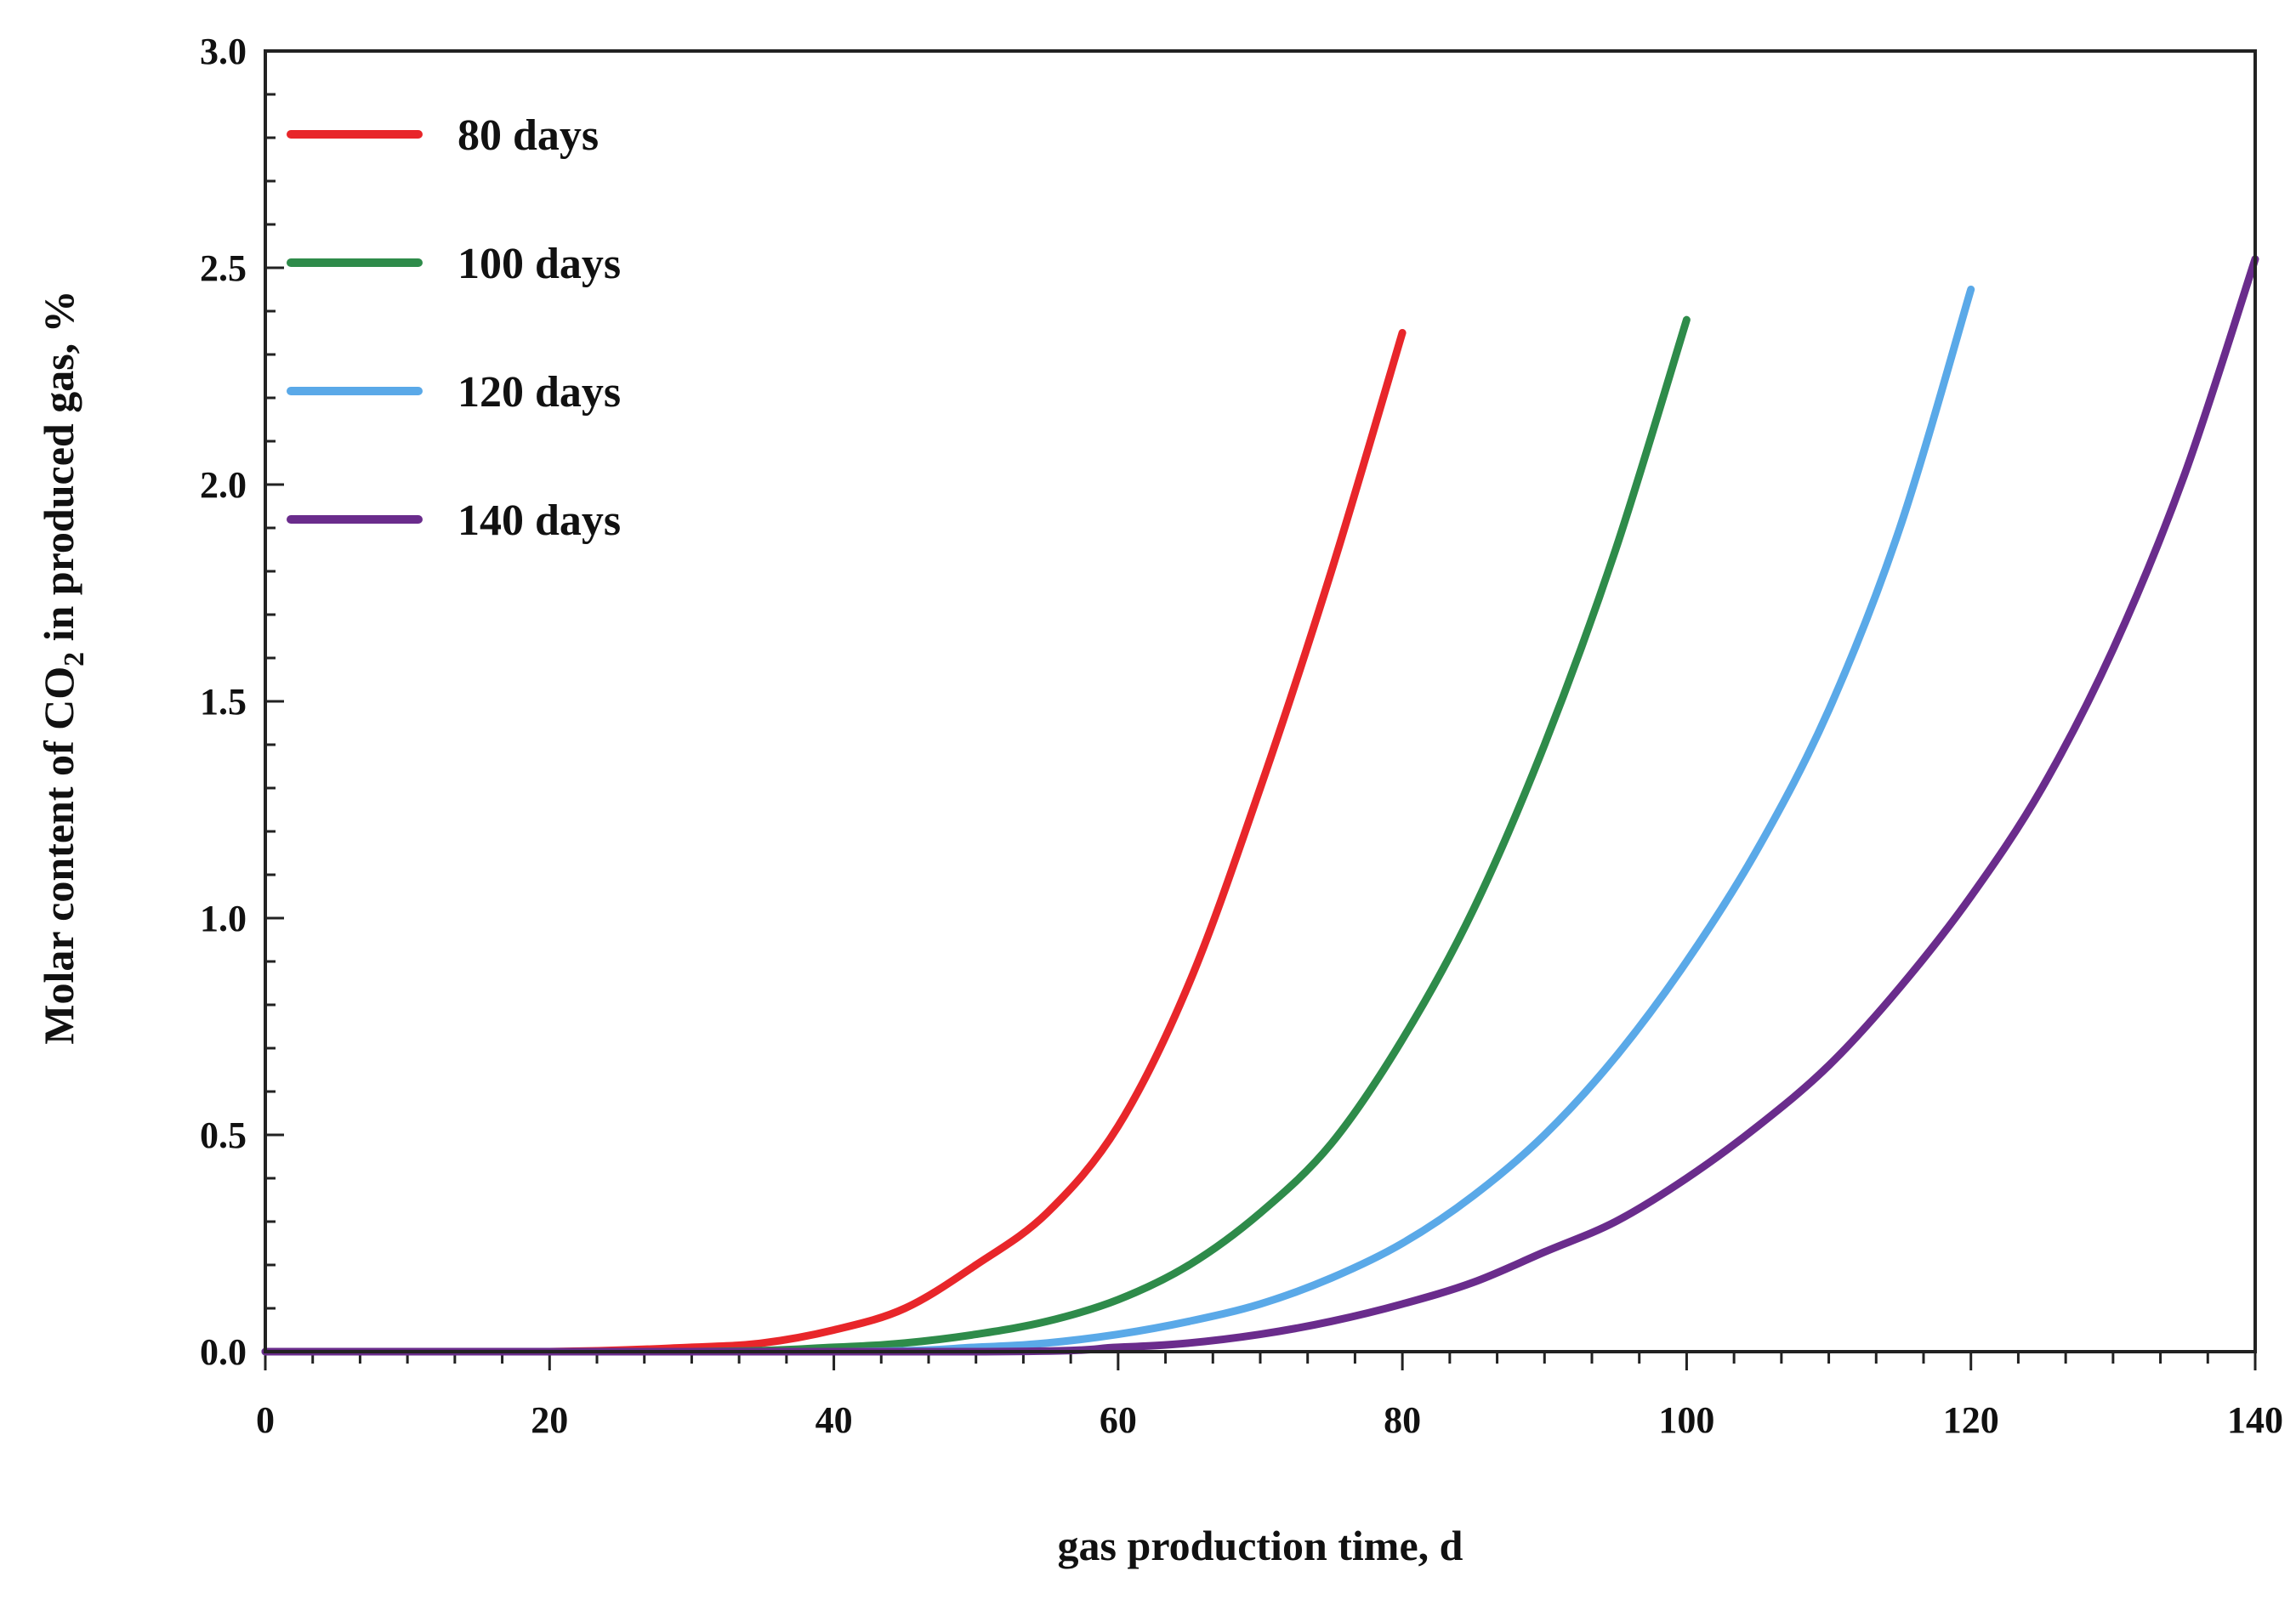 The height and width of the screenshot is (1605, 2296). What do you see at coordinates (1971, 1420) in the screenshot?
I see `x-tick-label: 120` at bounding box center [1971, 1420].